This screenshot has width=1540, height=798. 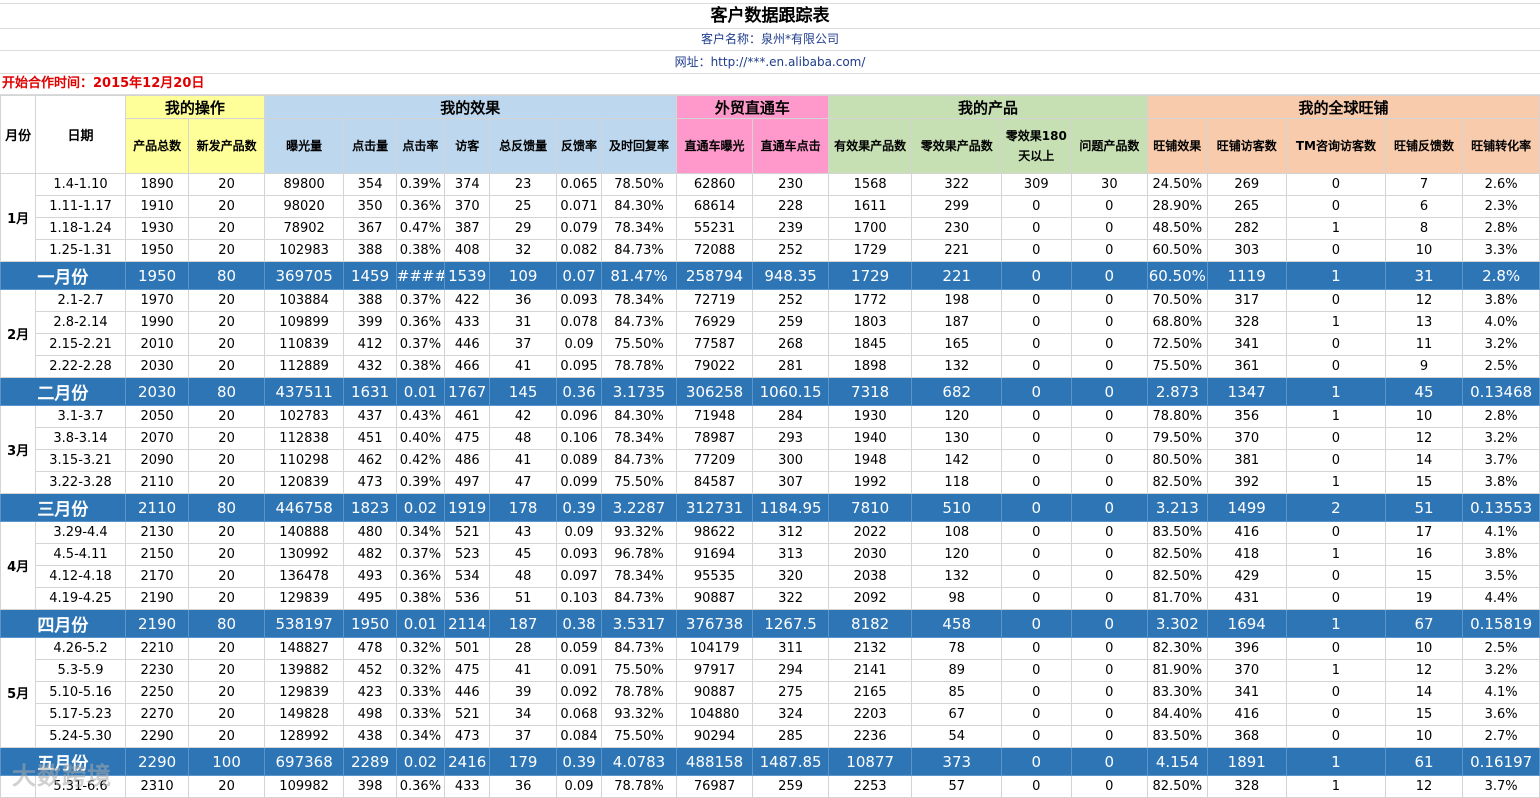 I want to click on table-cell: 497, so click(x=467, y=482).